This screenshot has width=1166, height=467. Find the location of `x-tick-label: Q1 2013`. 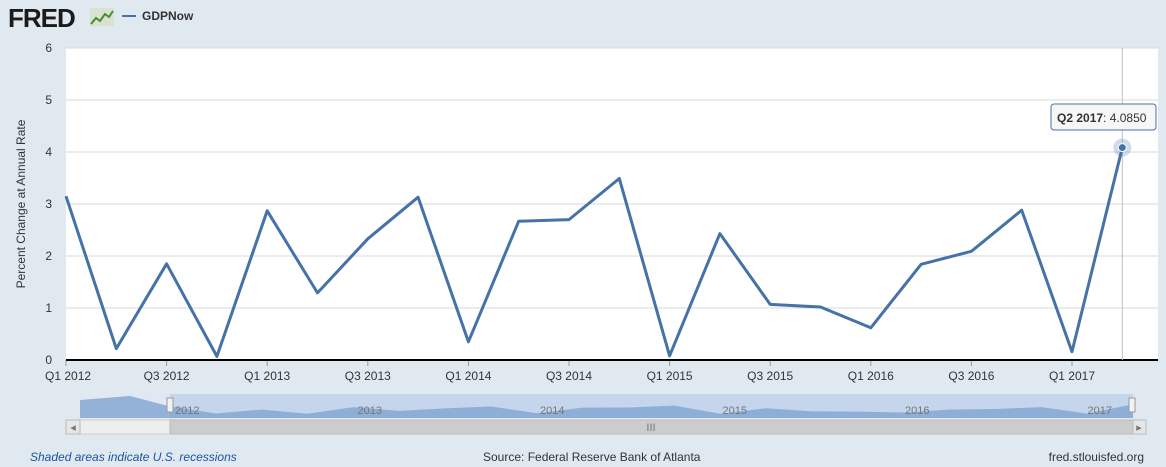

x-tick-label: Q1 2013 is located at coordinates (267, 376).